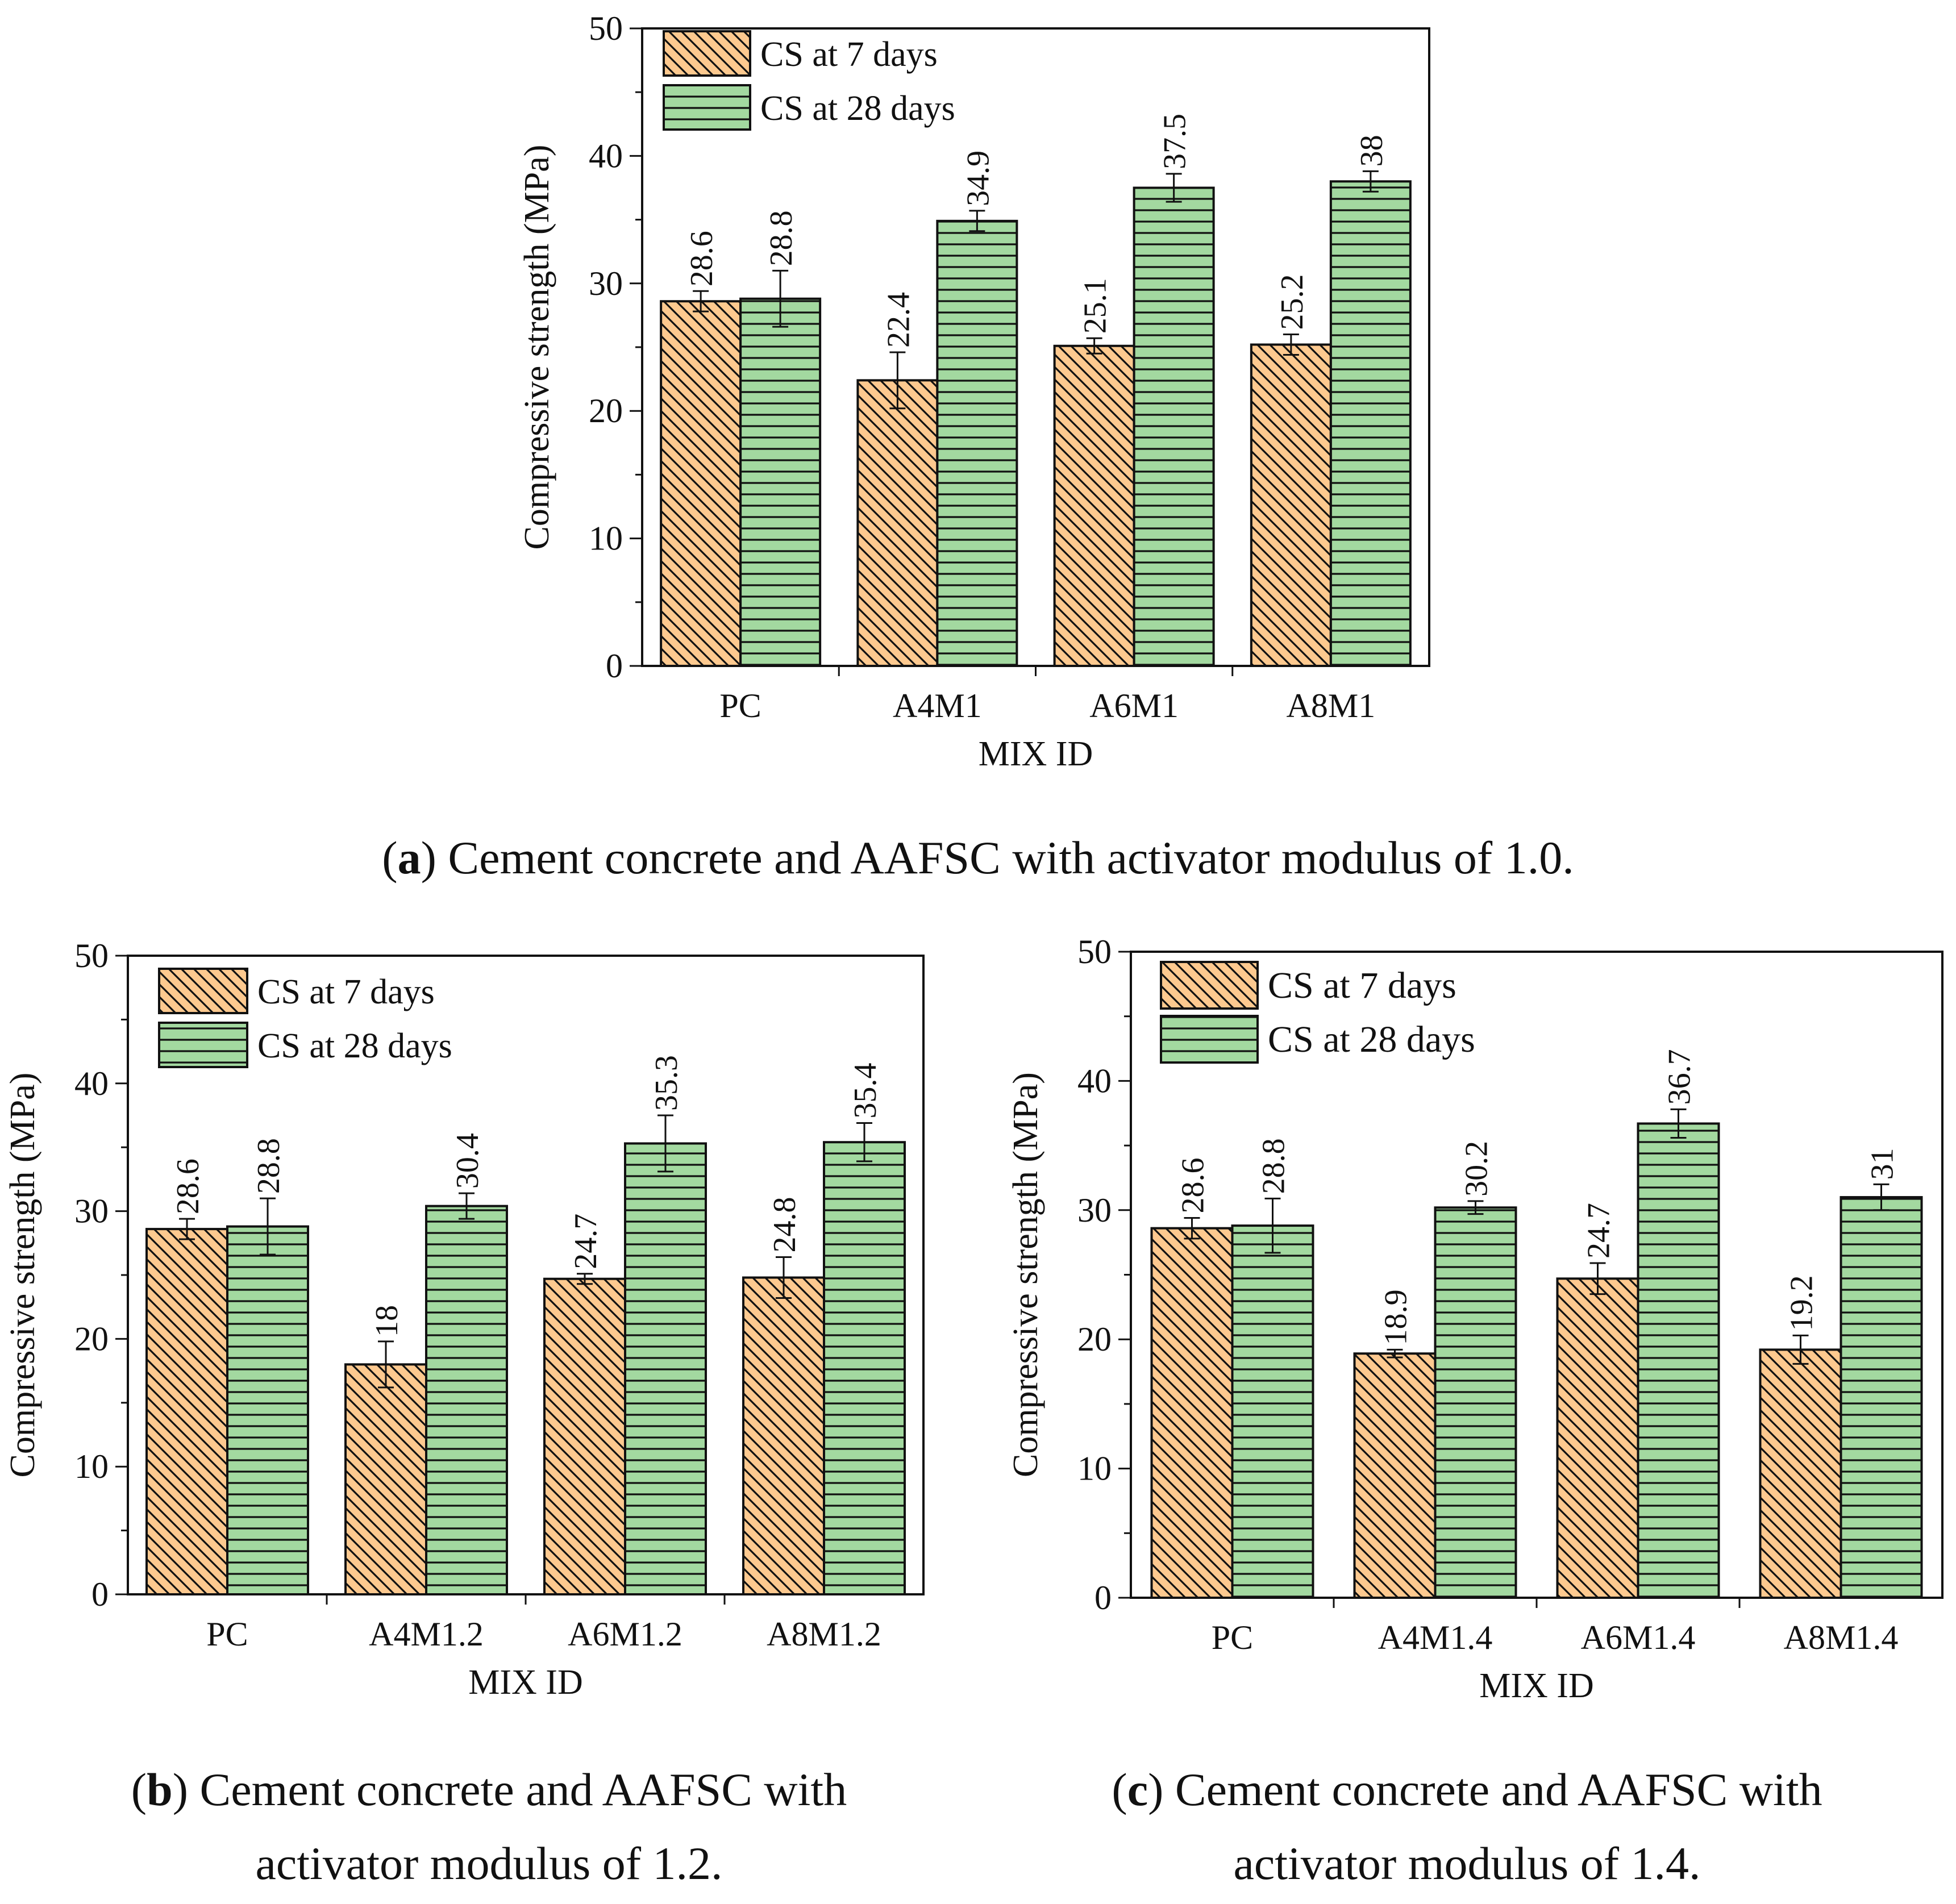 The image size is (1956, 1904). I want to click on y-tick-label-b-0: 0, so click(100, 1594).